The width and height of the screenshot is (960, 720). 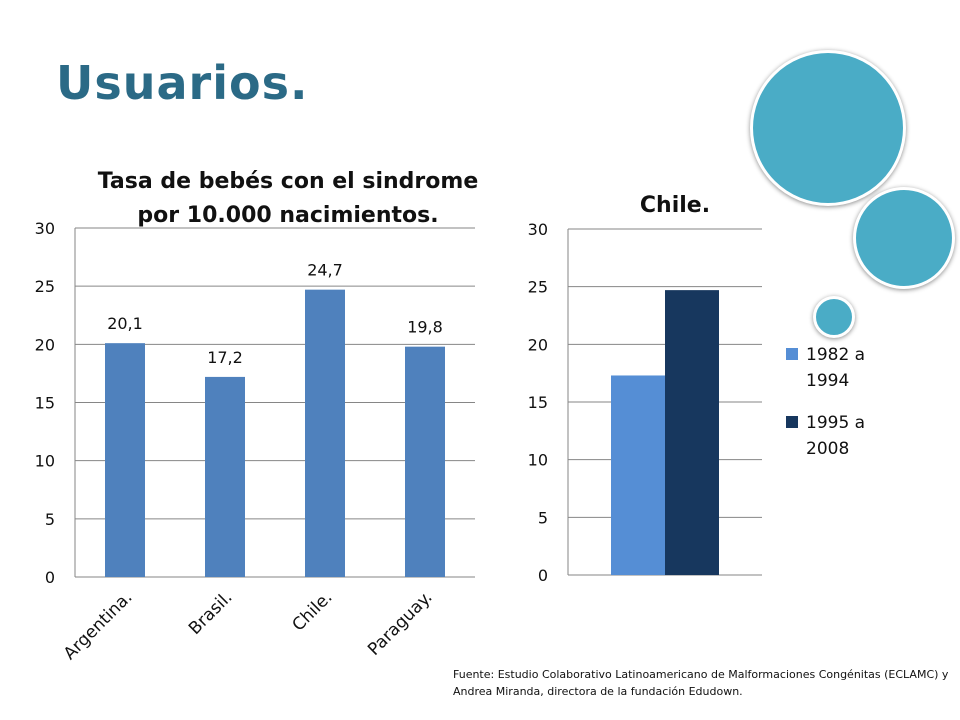 What do you see at coordinates (45, 461) in the screenshot?
I see `chart1-ytick-label: 10` at bounding box center [45, 461].